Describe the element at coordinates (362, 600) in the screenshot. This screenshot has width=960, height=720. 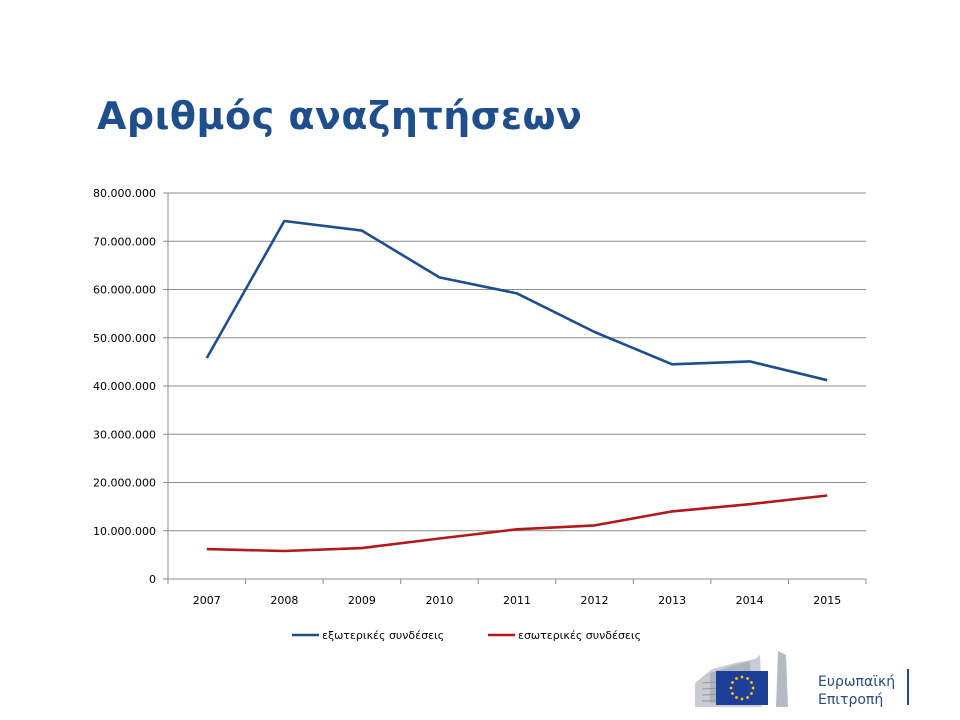
I see `x-tick-label: 2009` at that location.